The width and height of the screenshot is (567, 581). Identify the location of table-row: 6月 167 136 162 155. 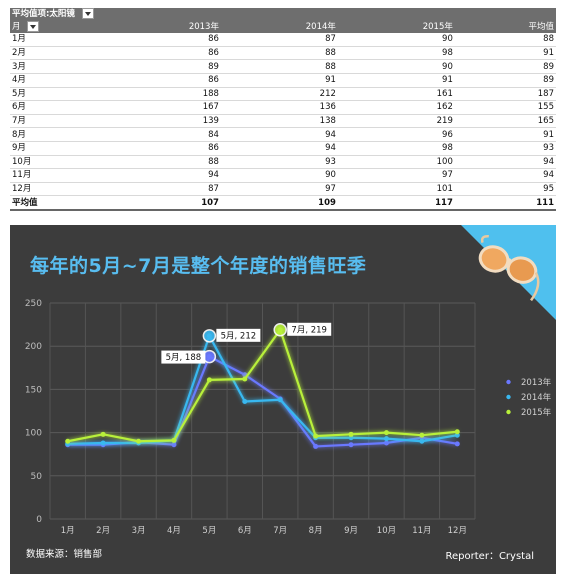
(283, 107).